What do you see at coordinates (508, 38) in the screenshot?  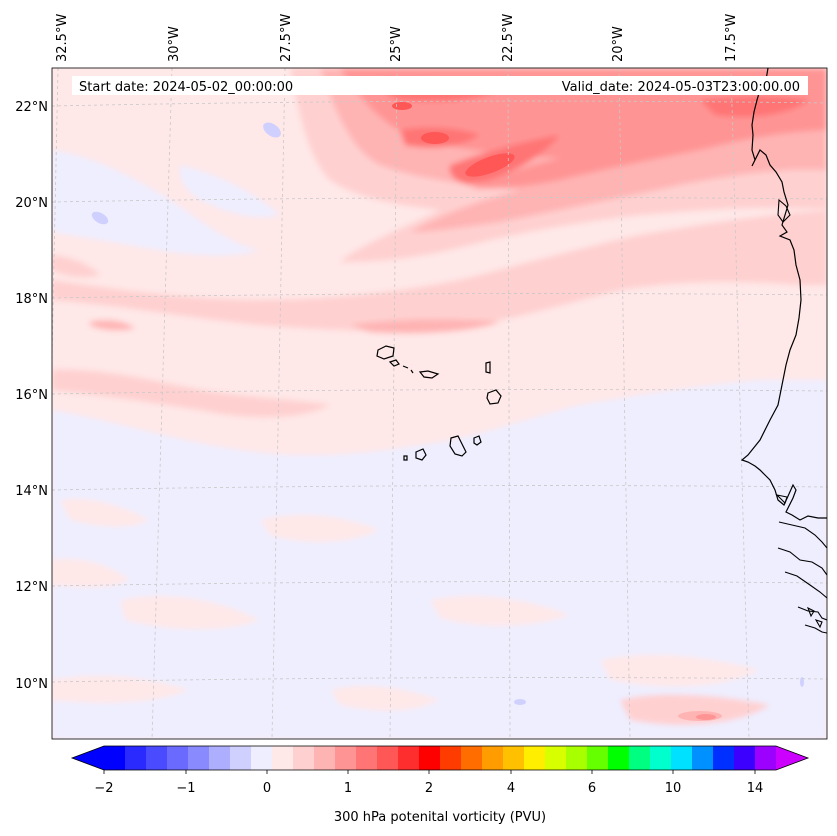 I see `lon-label: 22.5°W` at bounding box center [508, 38].